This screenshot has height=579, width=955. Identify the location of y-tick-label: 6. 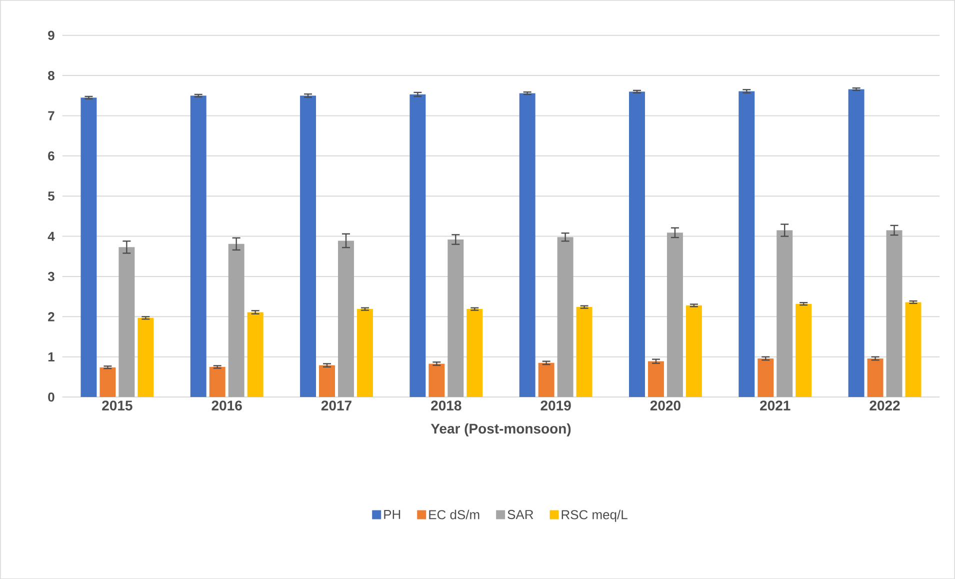
(51, 155).